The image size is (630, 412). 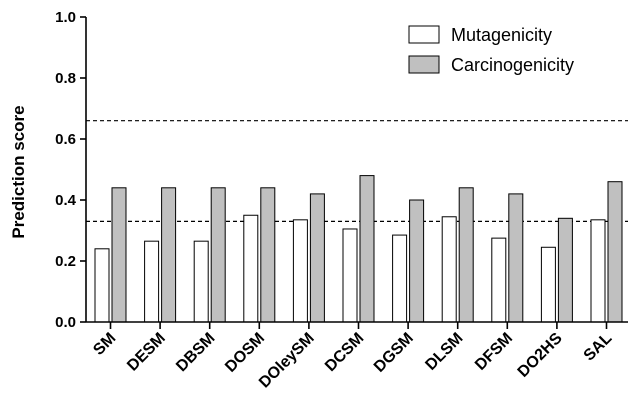 I want to click on bar-mutagenicity-dosm, so click(x=251, y=268).